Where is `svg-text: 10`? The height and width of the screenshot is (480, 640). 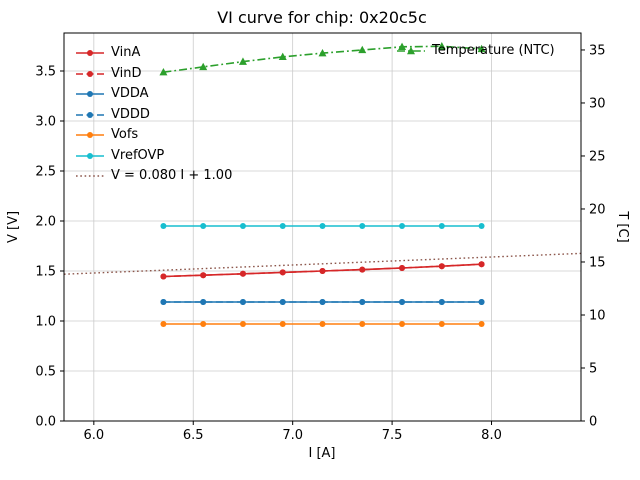 svg-text: 10 is located at coordinates (597, 315).